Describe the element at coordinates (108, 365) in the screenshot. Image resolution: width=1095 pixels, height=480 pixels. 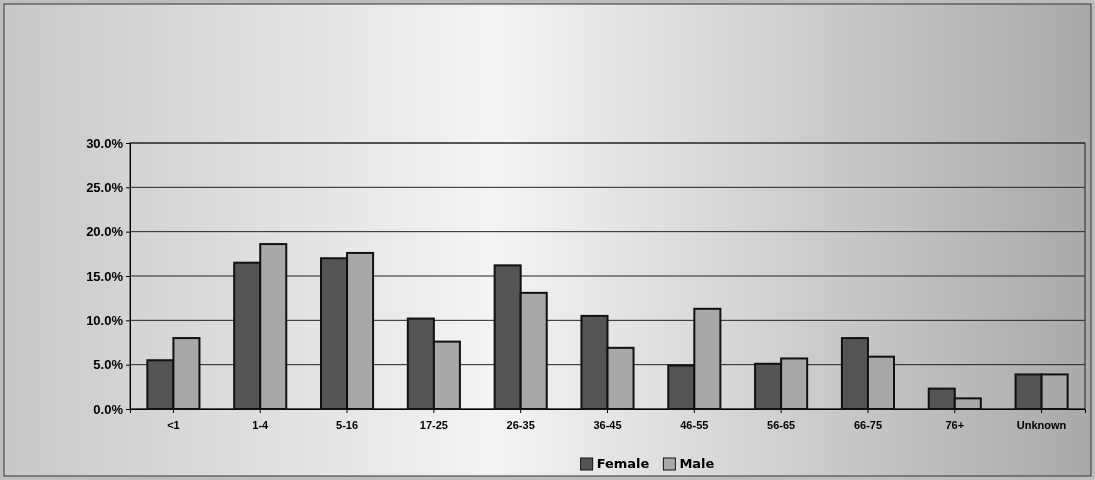
I see `y-tick-label: 5.0%` at that location.